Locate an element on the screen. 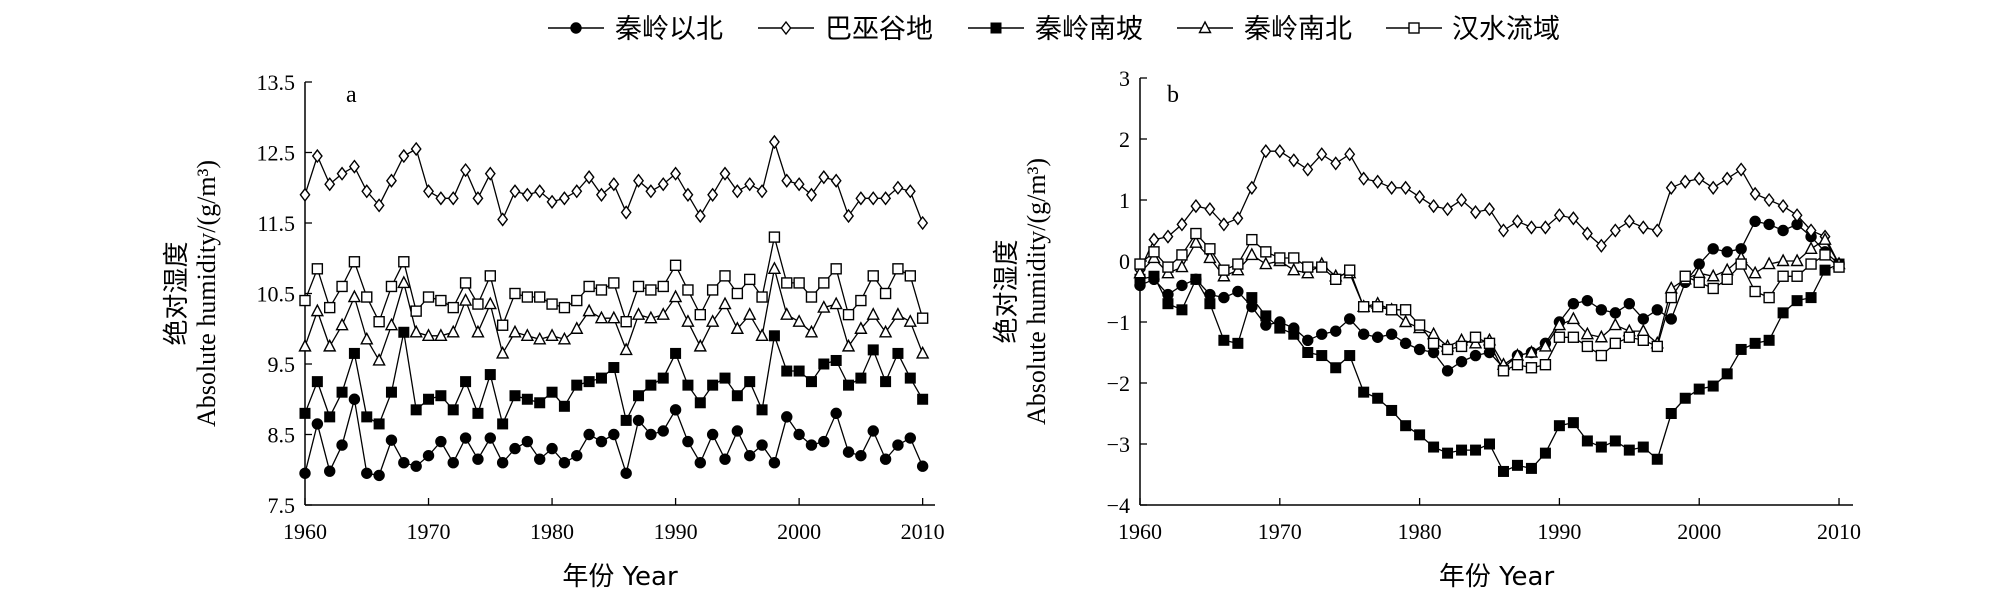 The height and width of the screenshot is (602, 2008). y-axis-title-cn: 绝对湿度 is located at coordinates (1007, 291).